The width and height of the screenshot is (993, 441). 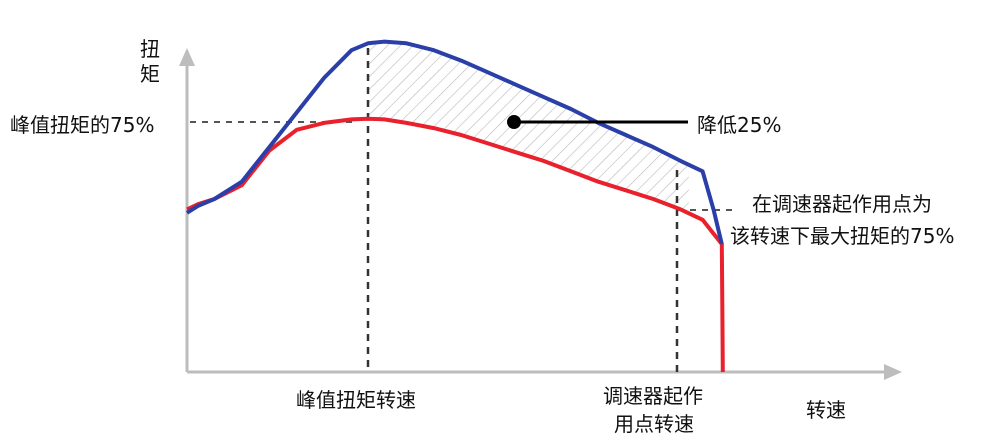 I want to click on governor-75-label-line2: 该转速下最大扭矩的75%, so click(x=842, y=236).